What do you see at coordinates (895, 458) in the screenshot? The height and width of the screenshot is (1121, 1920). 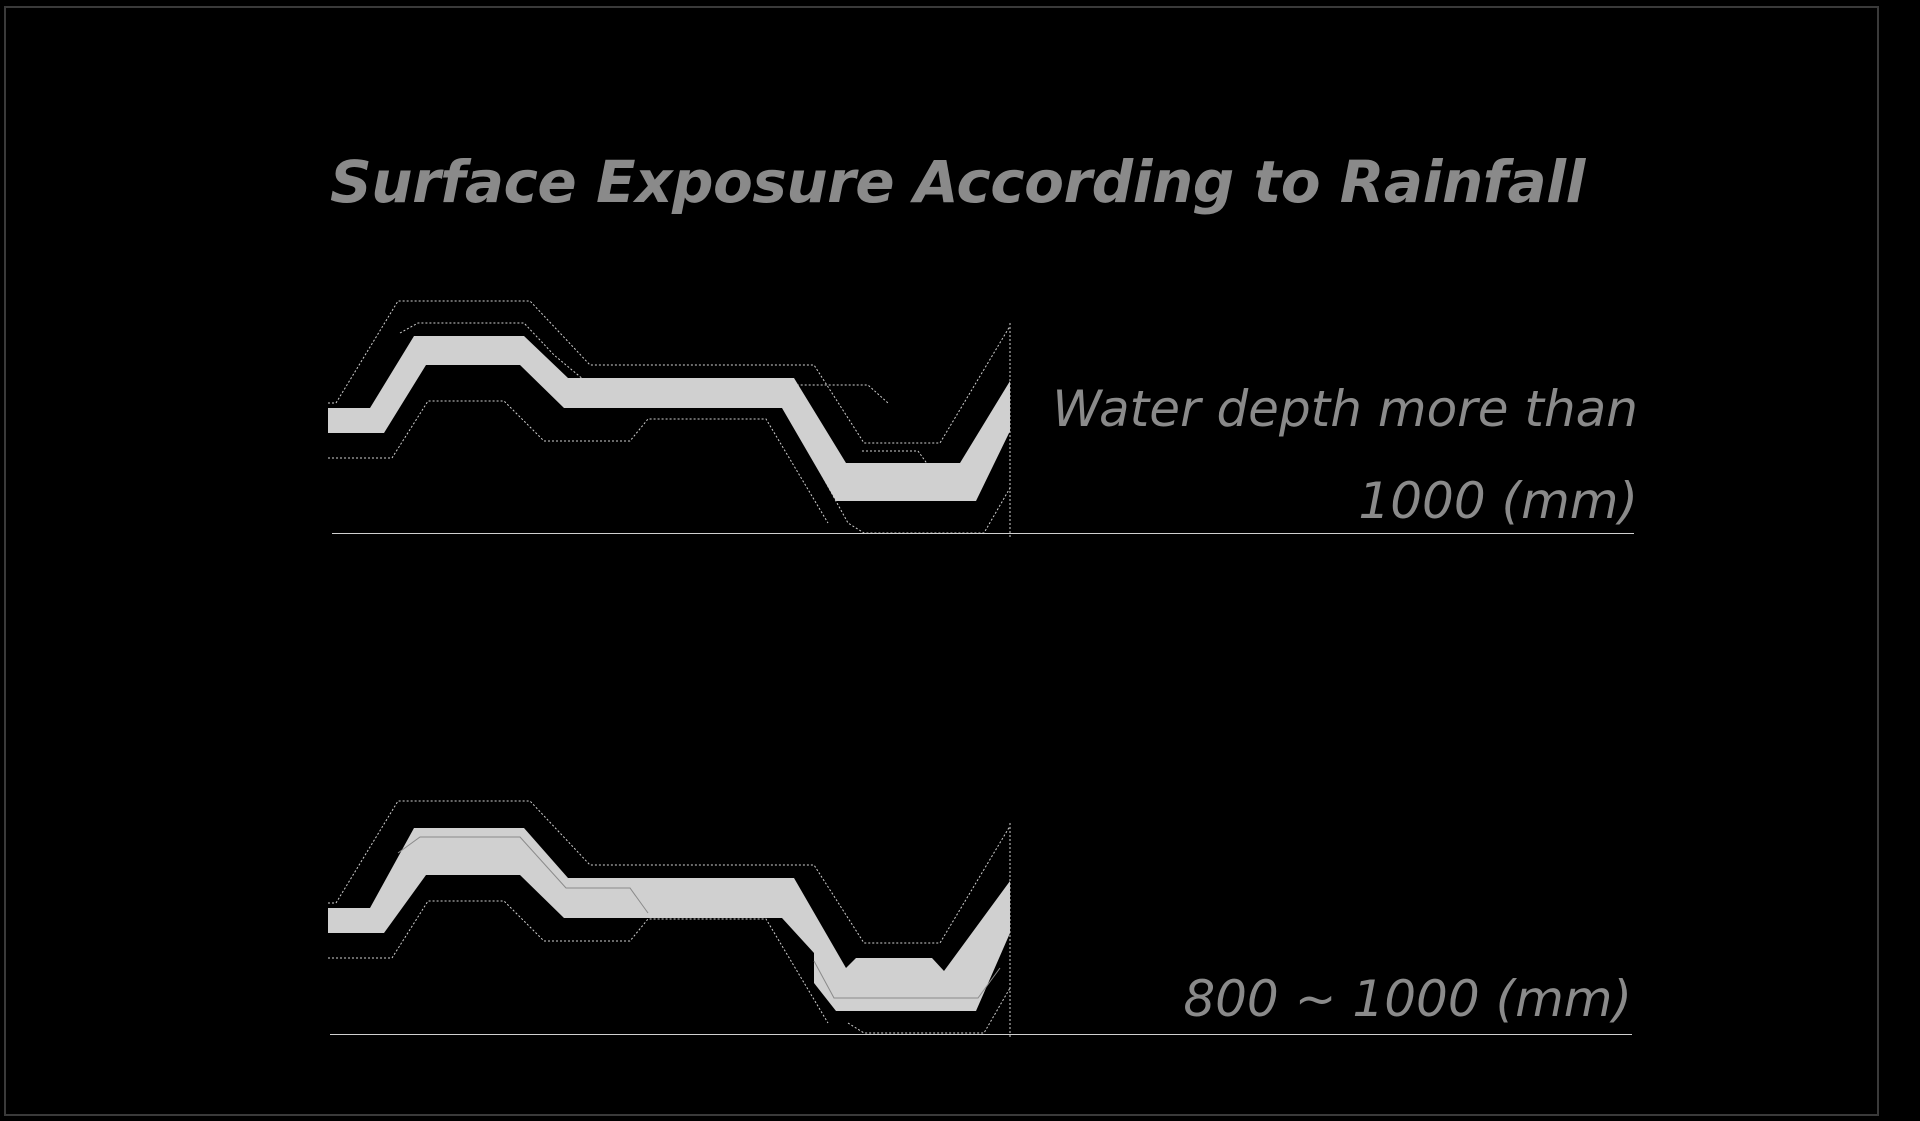 I see `basin-inner-contour-line` at bounding box center [895, 458].